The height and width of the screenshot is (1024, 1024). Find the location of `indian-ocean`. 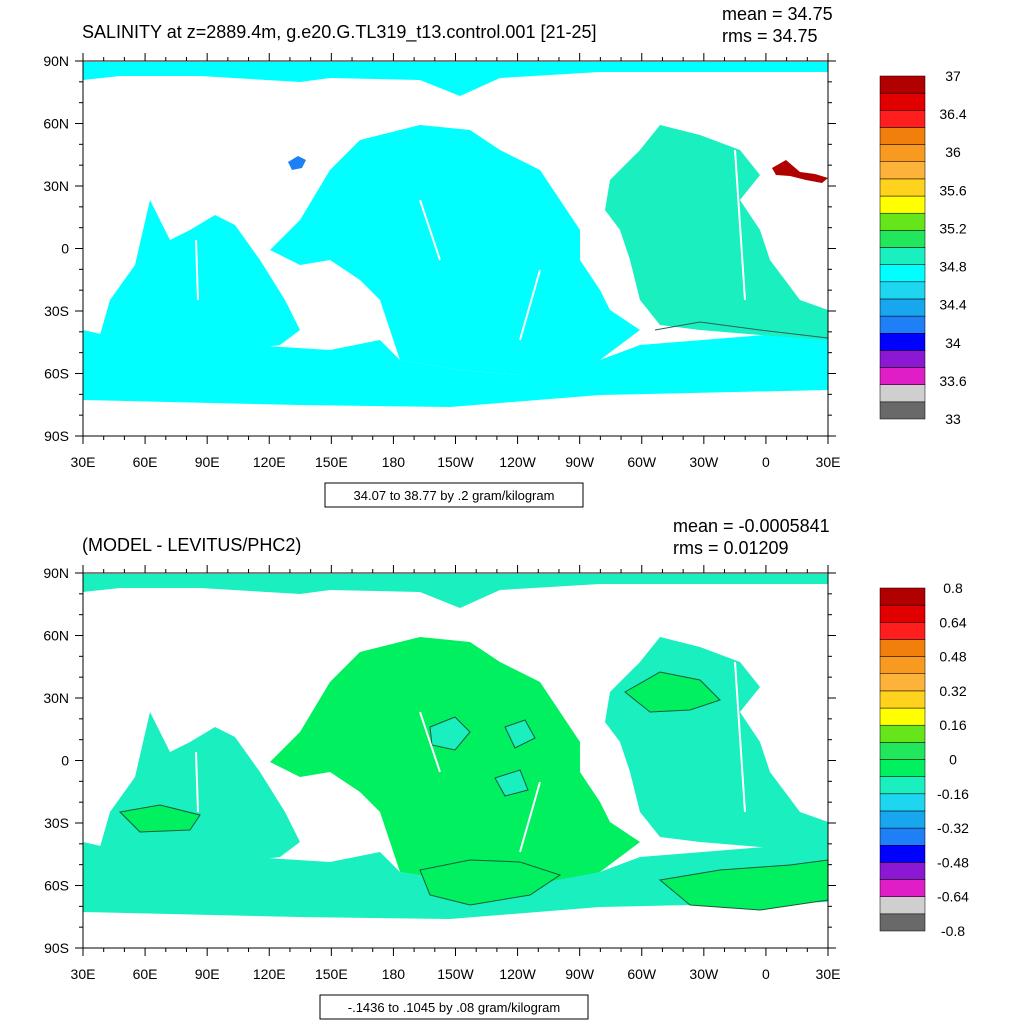

indian-ocean is located at coordinates (200, 789).